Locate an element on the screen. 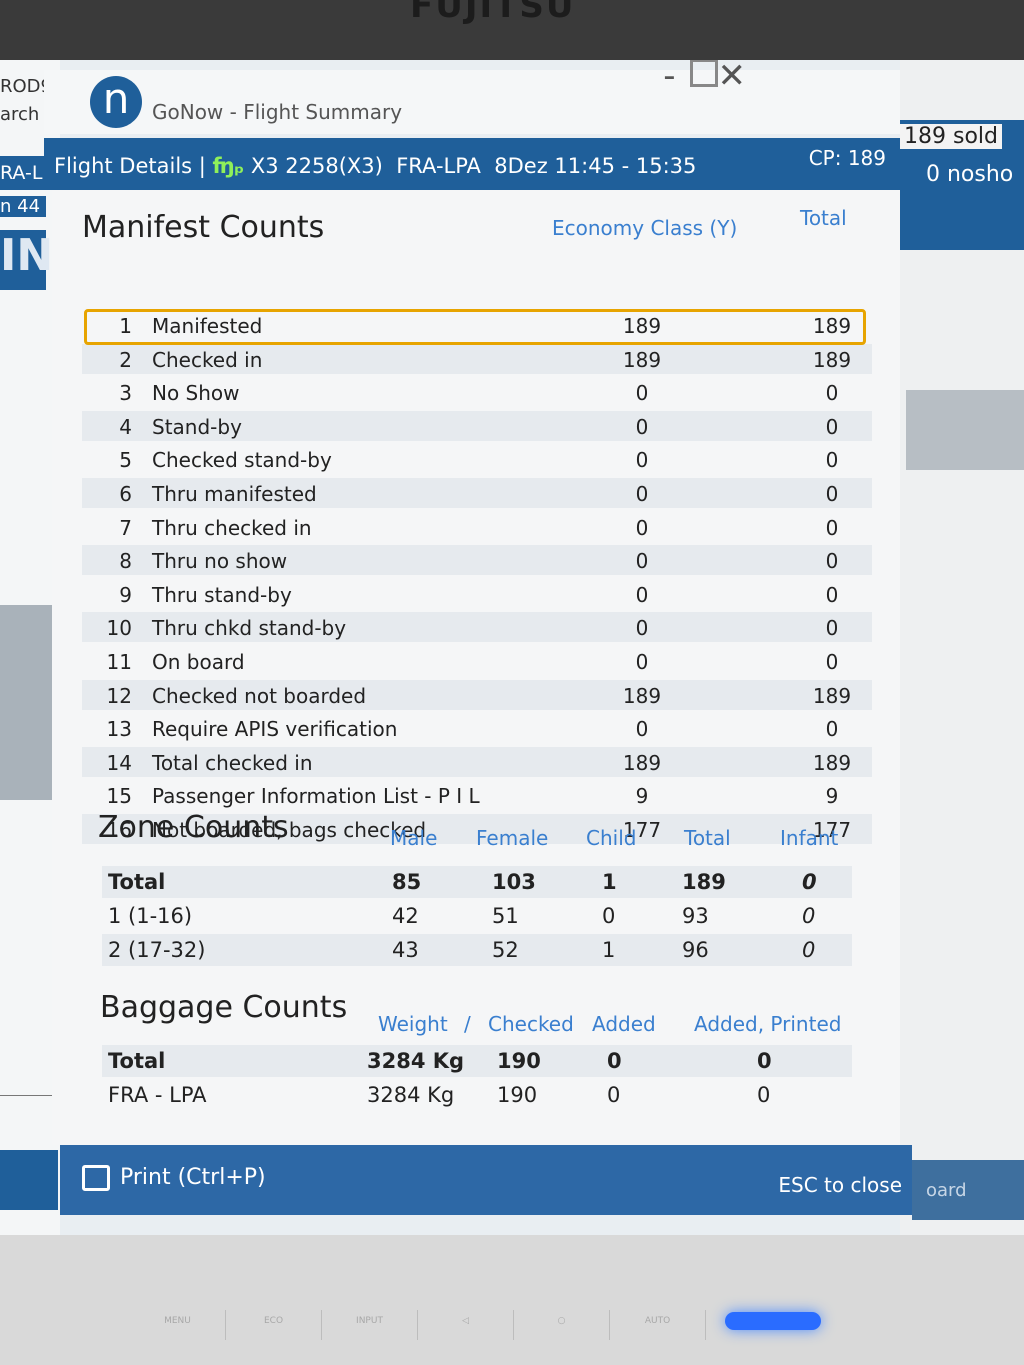 This screenshot has width=1024, height=1365. row-label: Thru chkd stand-by is located at coordinates (249, 628).